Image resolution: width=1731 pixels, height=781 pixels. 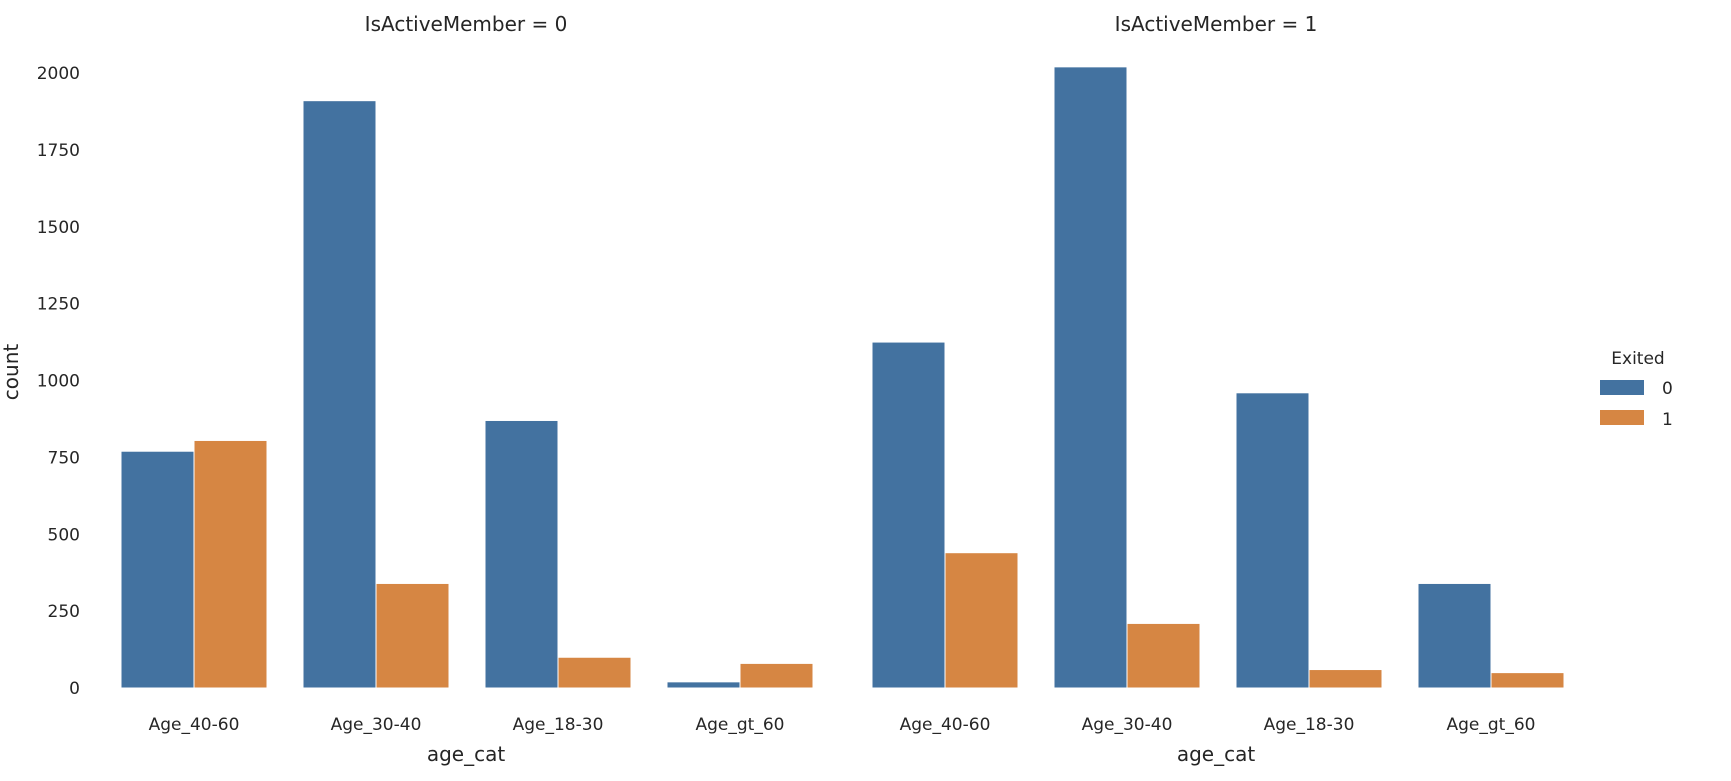 I want to click on y-axis-label: count, so click(x=11, y=372).